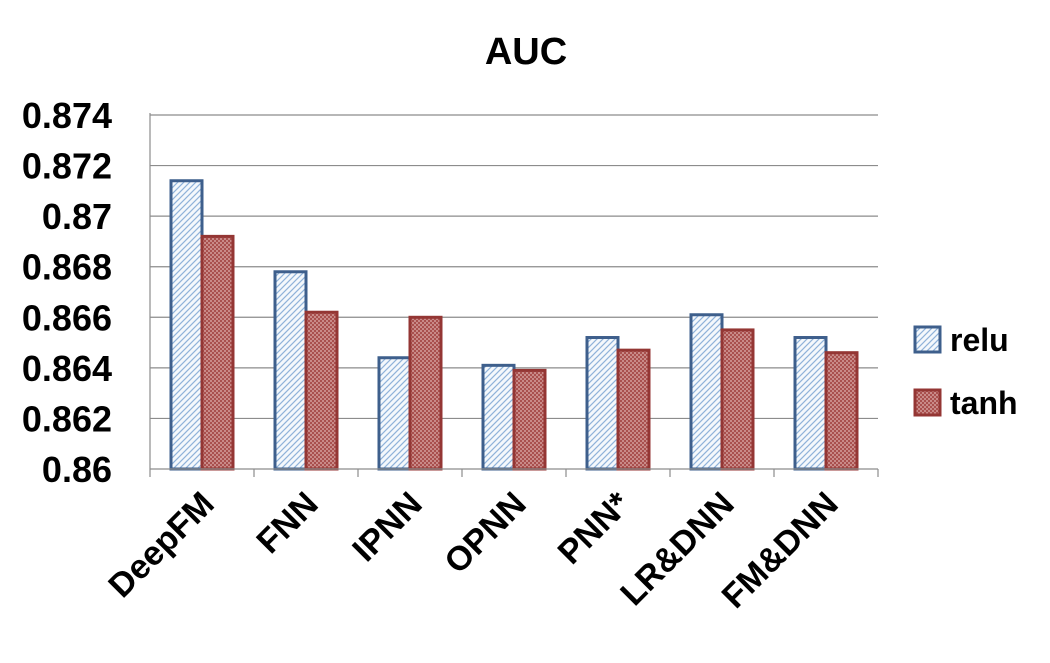  Describe the element at coordinates (77, 469) in the screenshot. I see `y-tick-label: 0.86` at that location.